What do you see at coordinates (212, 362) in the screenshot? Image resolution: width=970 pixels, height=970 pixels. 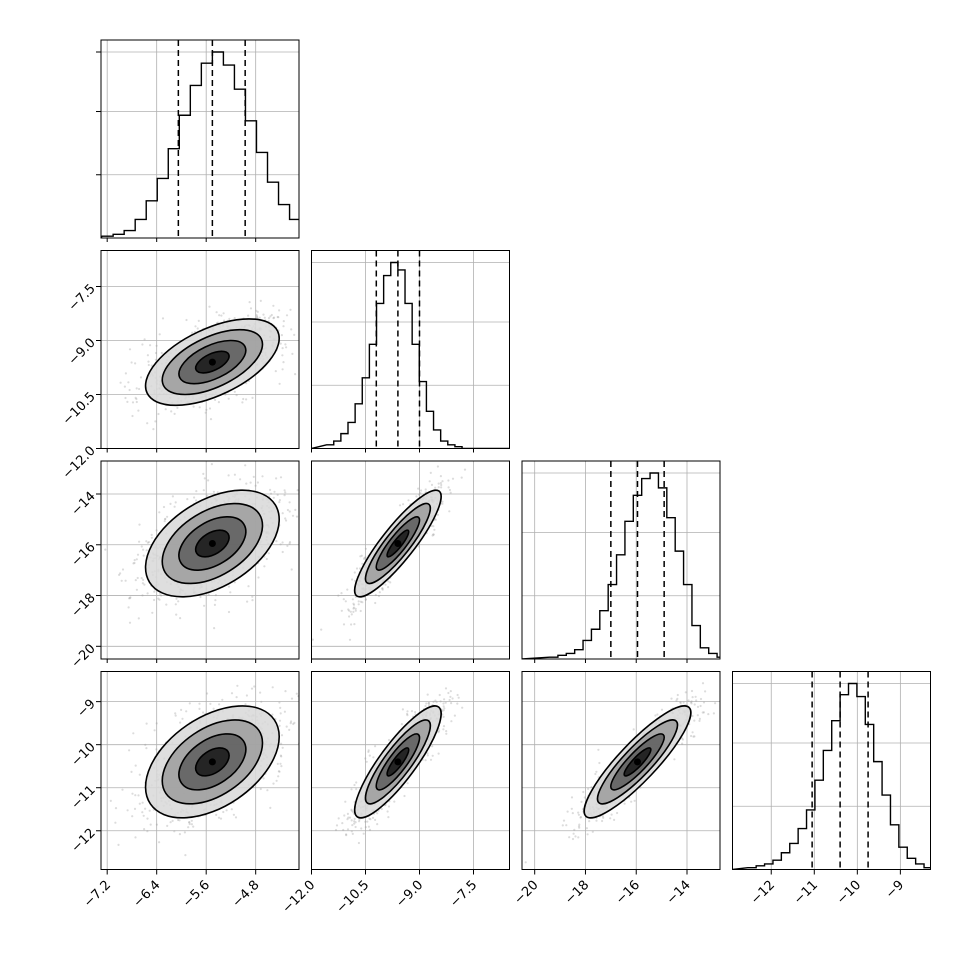 I see `peak-marker` at bounding box center [212, 362].